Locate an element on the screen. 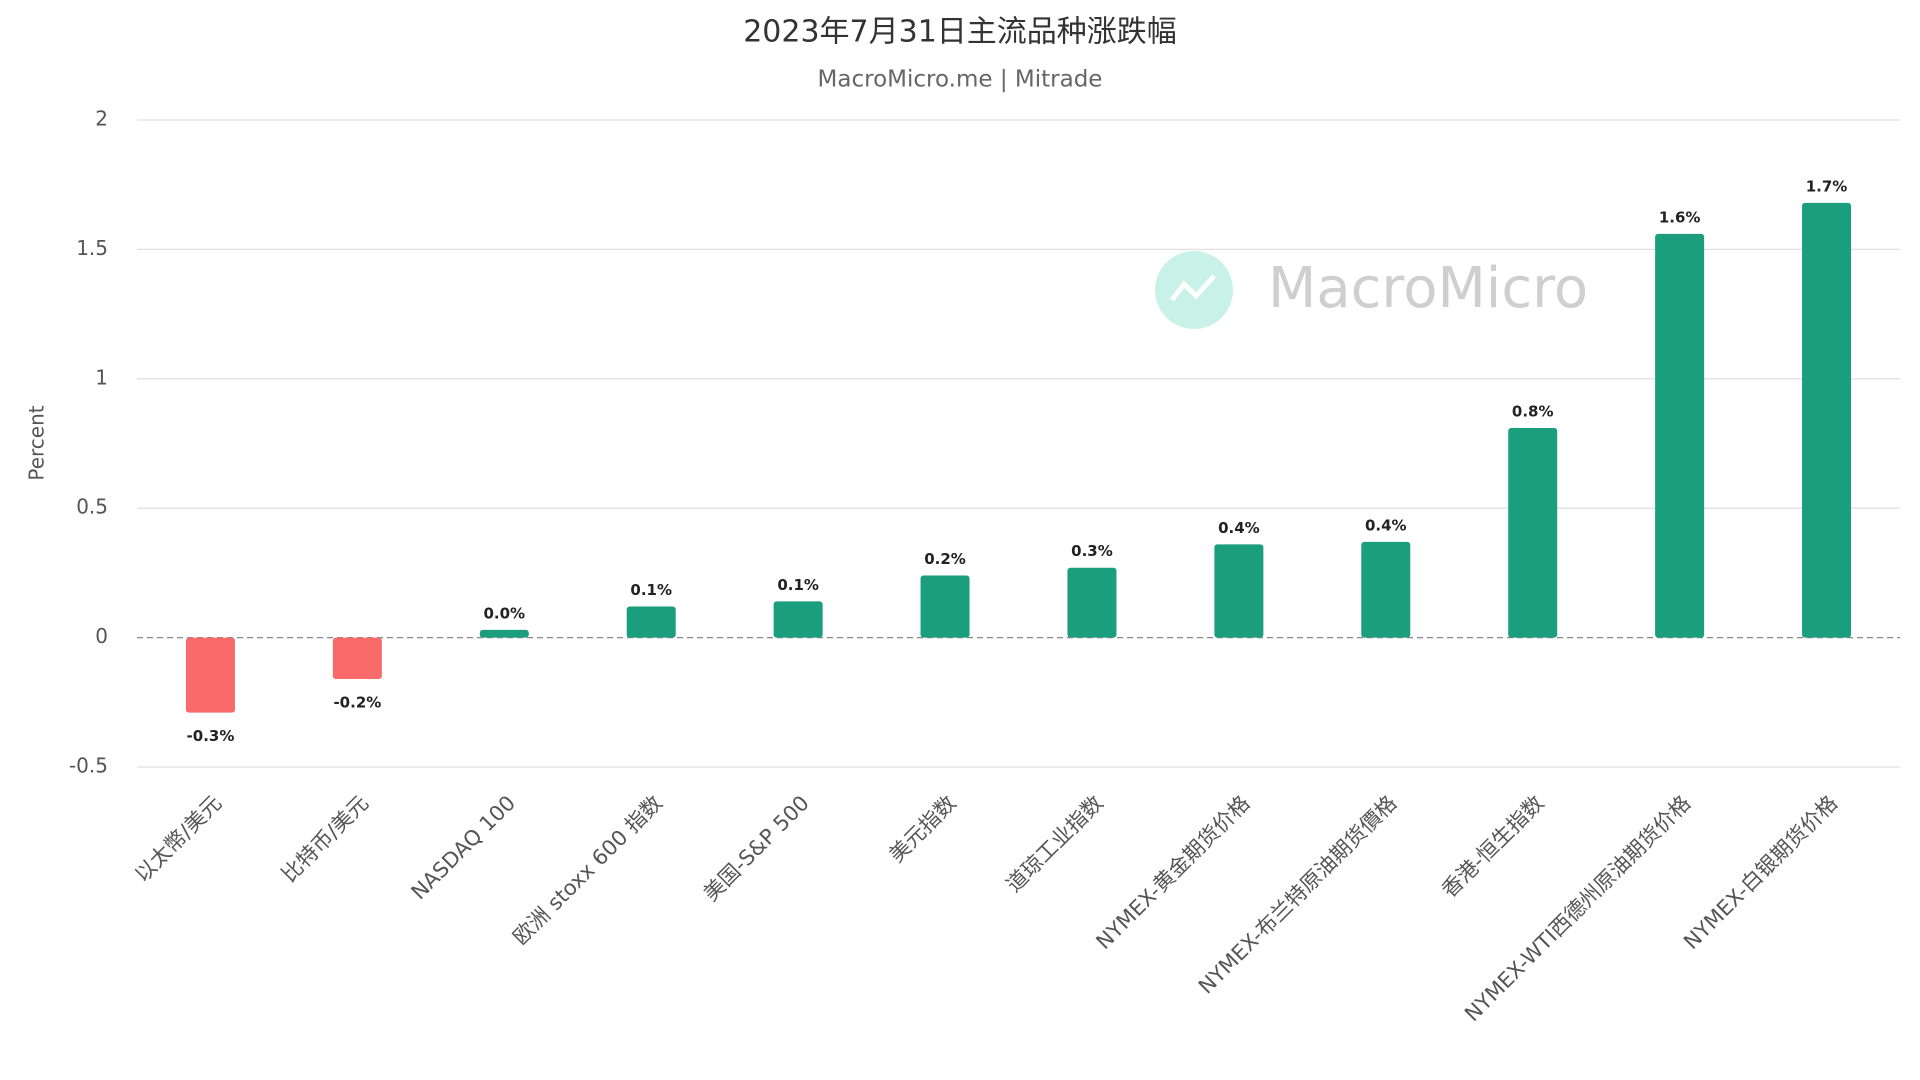  x-tick-label: 道琼工业指数 is located at coordinates (1055, 844).